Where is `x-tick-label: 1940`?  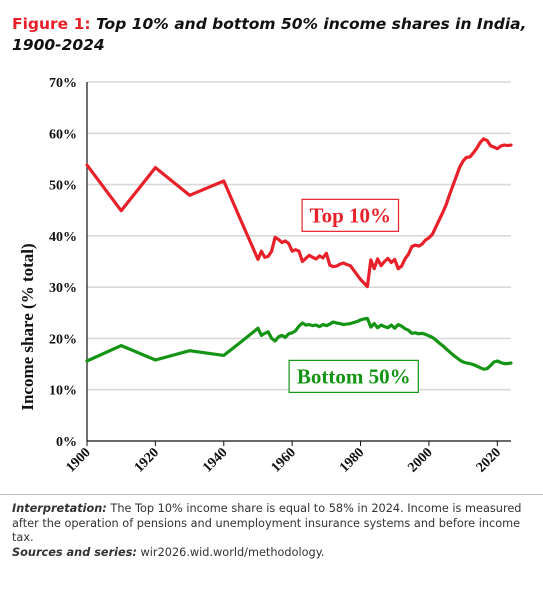
x-tick-label: 1940 is located at coordinates (215, 460).